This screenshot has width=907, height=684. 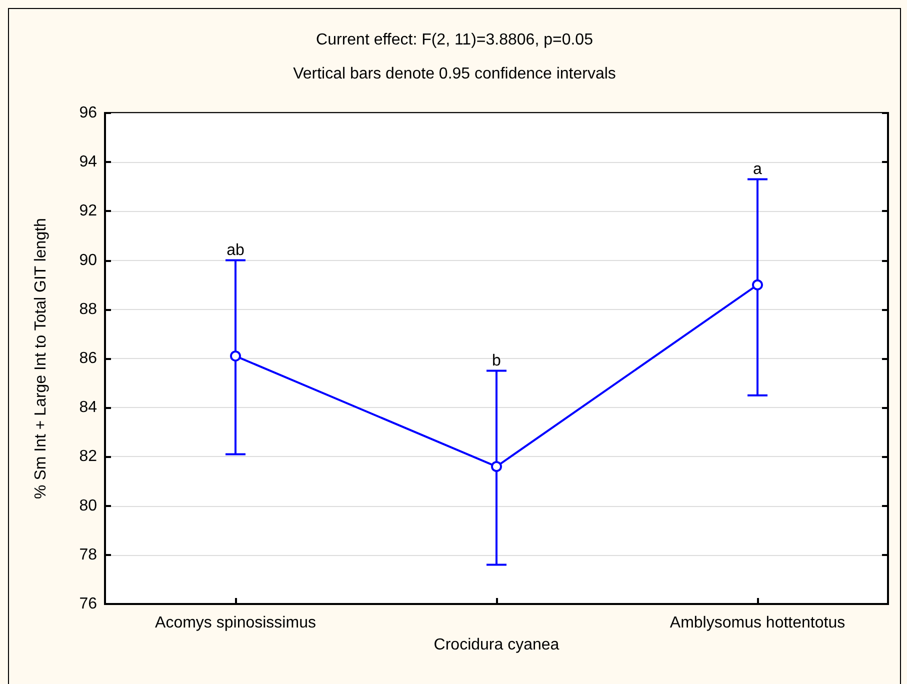 I want to click on y-tick-label: 82, so click(x=88, y=457).